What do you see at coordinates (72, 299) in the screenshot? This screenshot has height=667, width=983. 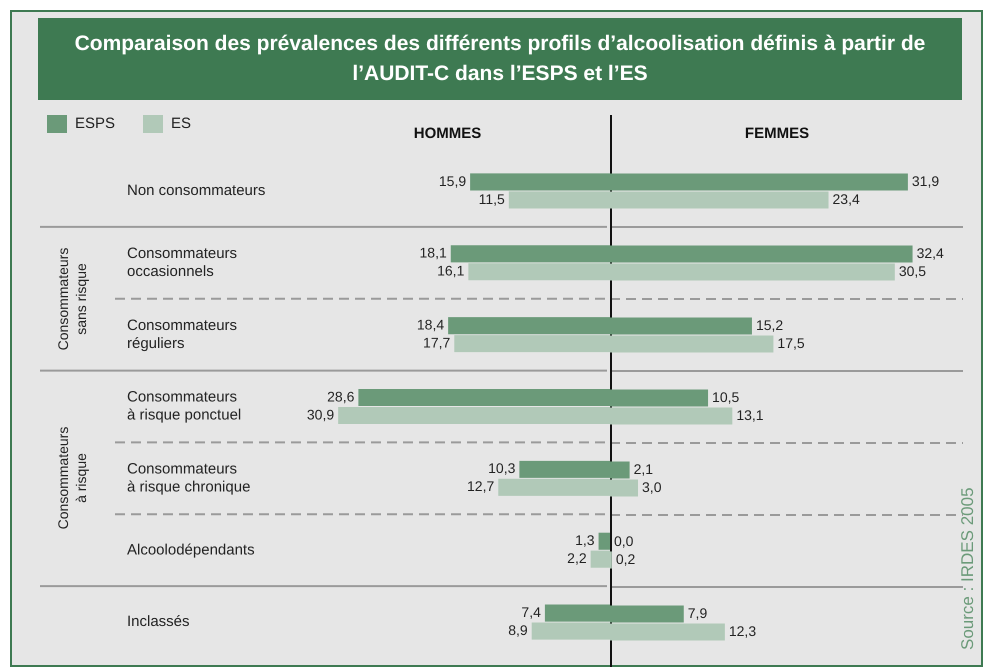 I see `text: Consommateurs sans risque` at bounding box center [72, 299].